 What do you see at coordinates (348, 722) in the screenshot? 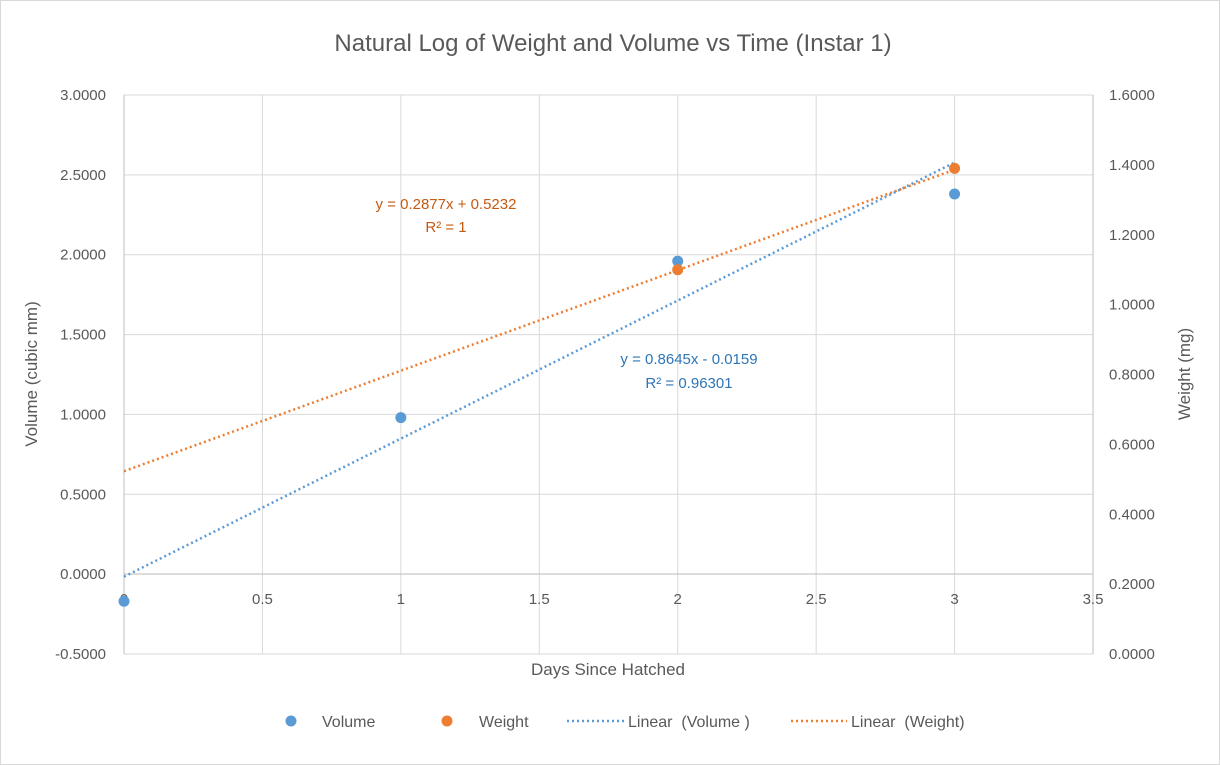
I see `legend-label-volume: Volume` at bounding box center [348, 722].